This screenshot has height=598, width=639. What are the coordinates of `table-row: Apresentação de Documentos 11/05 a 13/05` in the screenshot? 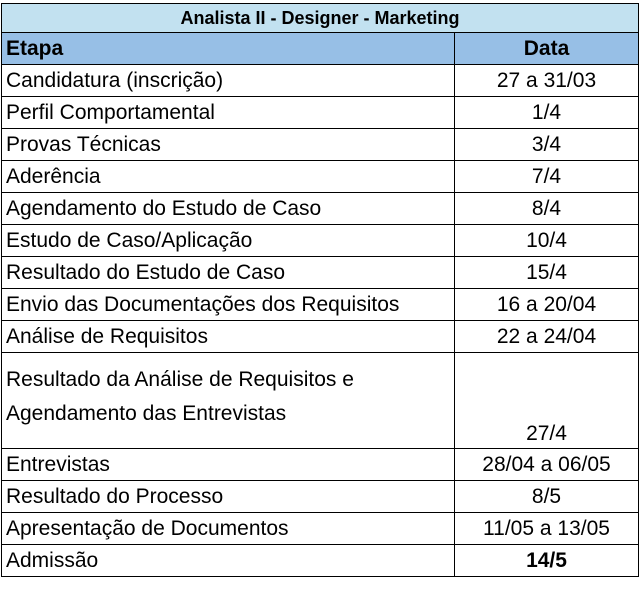 It's located at (320, 528).